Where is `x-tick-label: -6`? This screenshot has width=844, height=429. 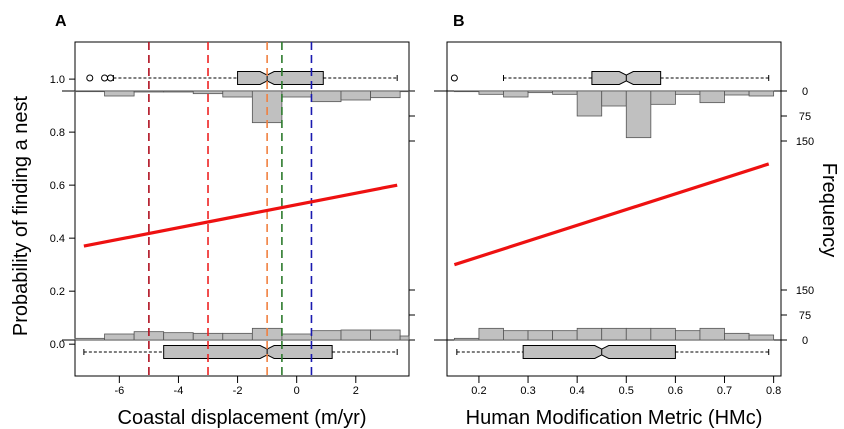
x-tick-label: -6 is located at coordinates (119, 391).